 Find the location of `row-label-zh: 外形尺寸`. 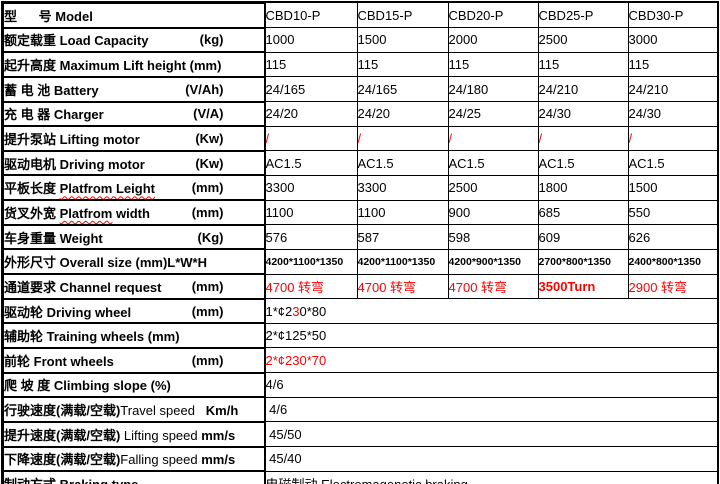

row-label-zh: 外形尺寸 is located at coordinates (30, 263).